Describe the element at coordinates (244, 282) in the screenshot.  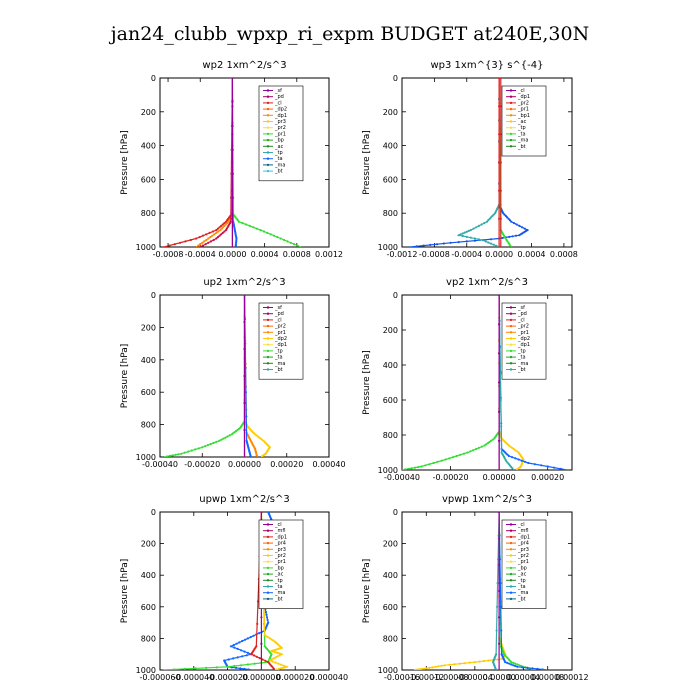
I see `panel-title: up2 1xm^2/s^3` at that location.